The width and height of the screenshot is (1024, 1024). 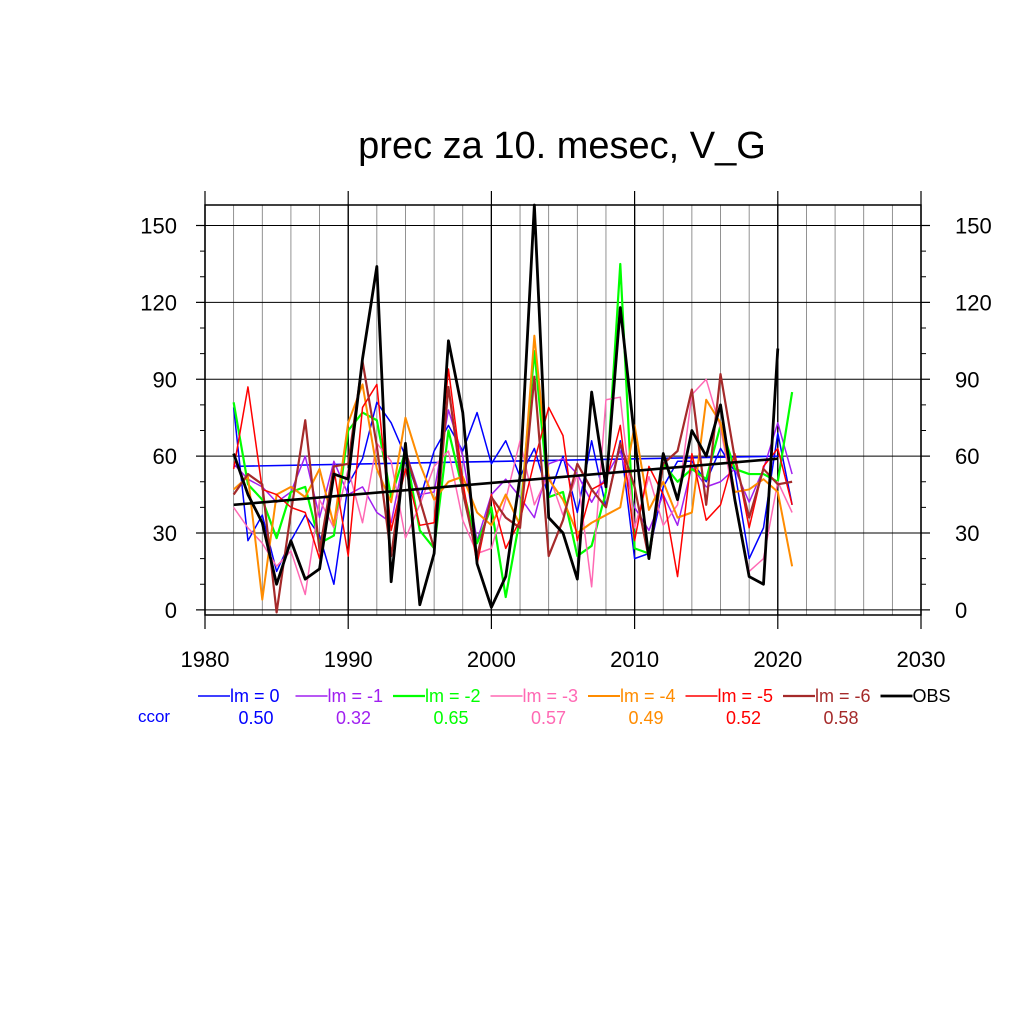 What do you see at coordinates (353, 718) in the screenshot?
I see `legend-ccor-value: 0.32` at bounding box center [353, 718].